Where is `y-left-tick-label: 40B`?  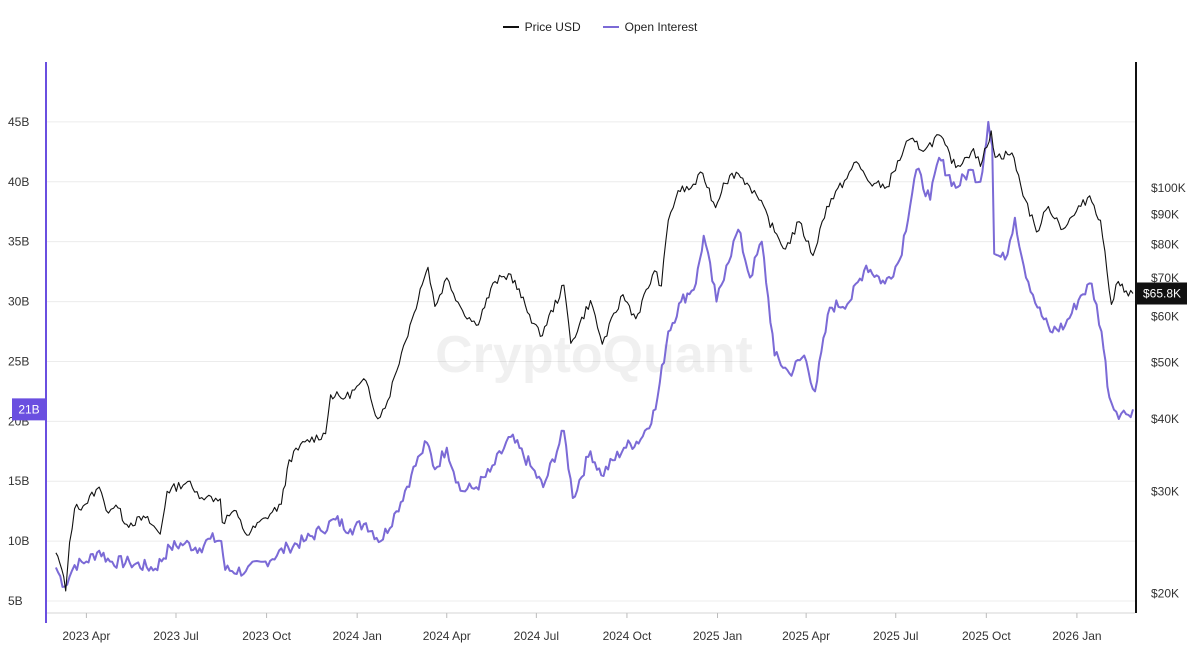 y-left-tick-label: 40B is located at coordinates (18, 182).